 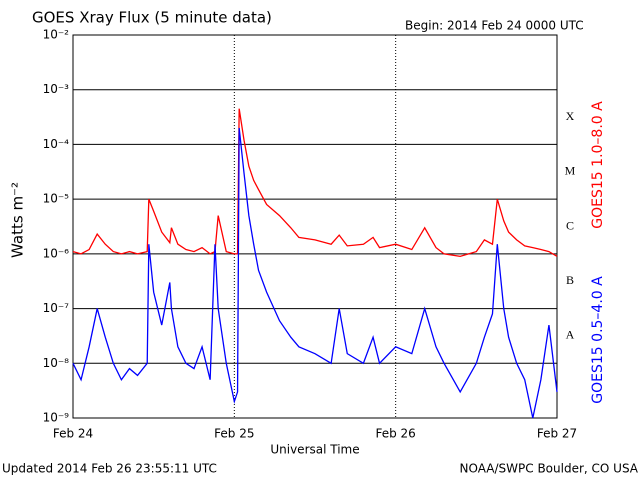 What do you see at coordinates (56, 418) in the screenshot?
I see `y-tick-label: 10⁻⁹` at bounding box center [56, 418].